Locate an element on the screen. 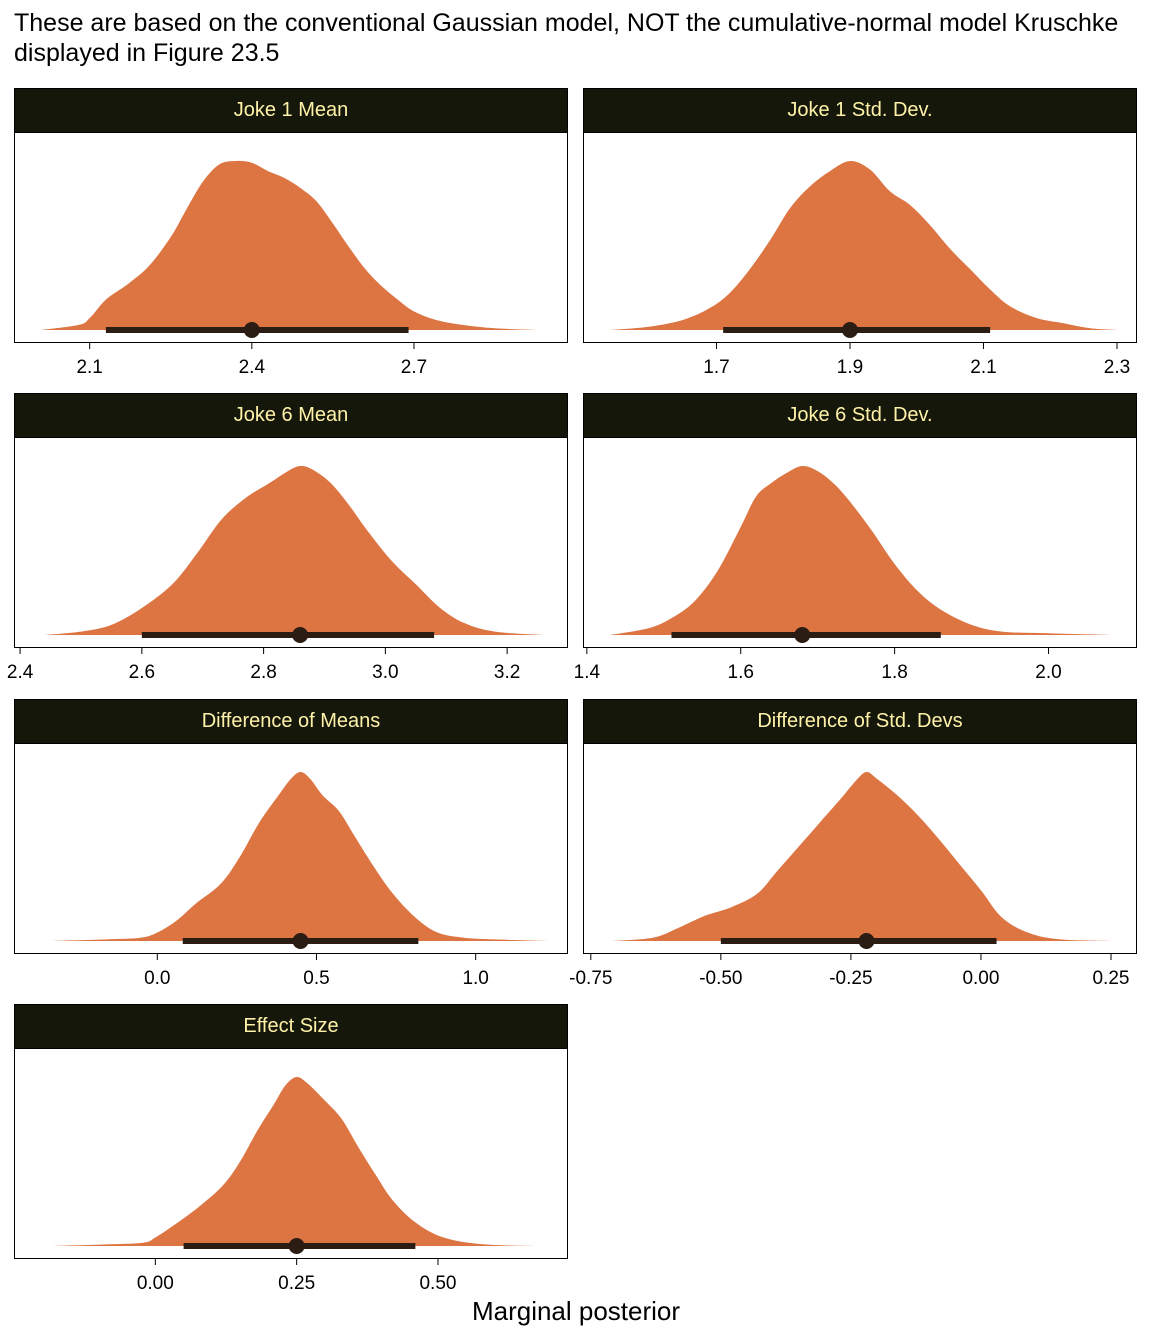 The height and width of the screenshot is (1344, 1152). x-tick-label: 2.3 is located at coordinates (1117, 367).